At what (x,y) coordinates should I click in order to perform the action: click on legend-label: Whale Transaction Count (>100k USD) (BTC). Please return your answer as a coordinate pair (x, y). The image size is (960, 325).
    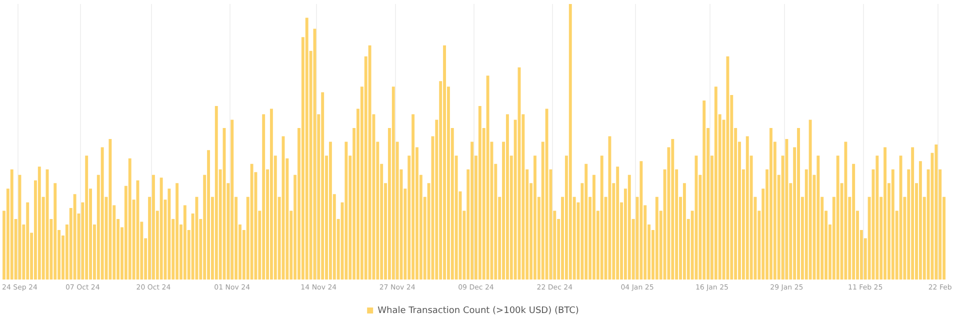
    Looking at the image, I should click on (478, 311).